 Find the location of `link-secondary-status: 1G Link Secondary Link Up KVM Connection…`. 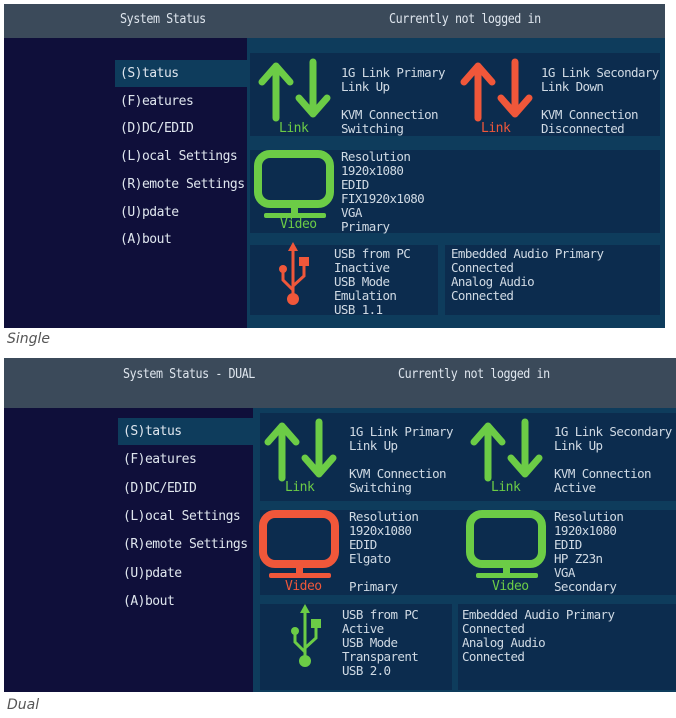

link-secondary-status: 1G Link Secondary Link Up KVM Connection… is located at coordinates (613, 459).